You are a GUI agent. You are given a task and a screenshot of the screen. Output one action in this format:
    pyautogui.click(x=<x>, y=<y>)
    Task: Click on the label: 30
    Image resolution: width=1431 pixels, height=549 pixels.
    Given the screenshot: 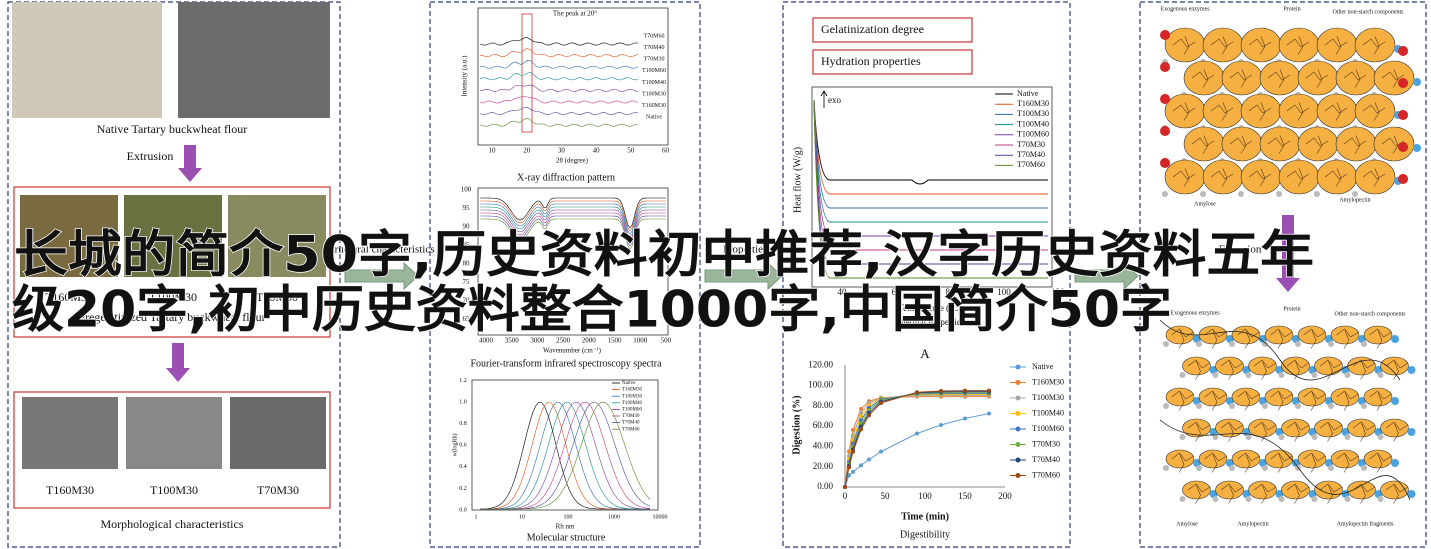 What is the action you would take?
    pyautogui.click(x=562, y=151)
    